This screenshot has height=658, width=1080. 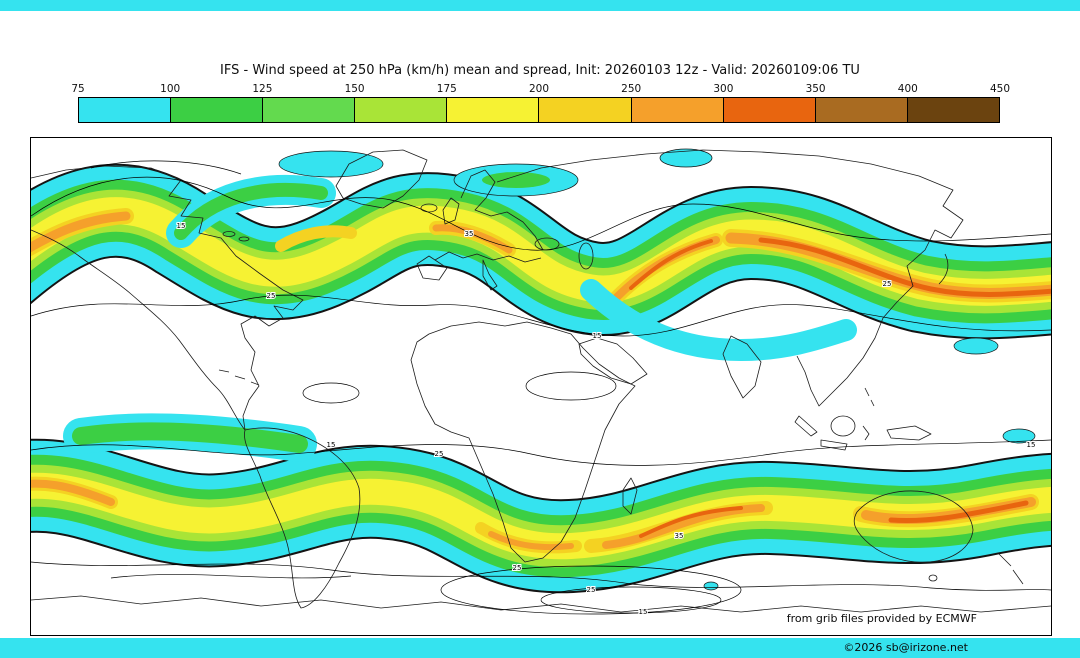 I want to click on colorbar-tick-label: 250, so click(x=631, y=89).